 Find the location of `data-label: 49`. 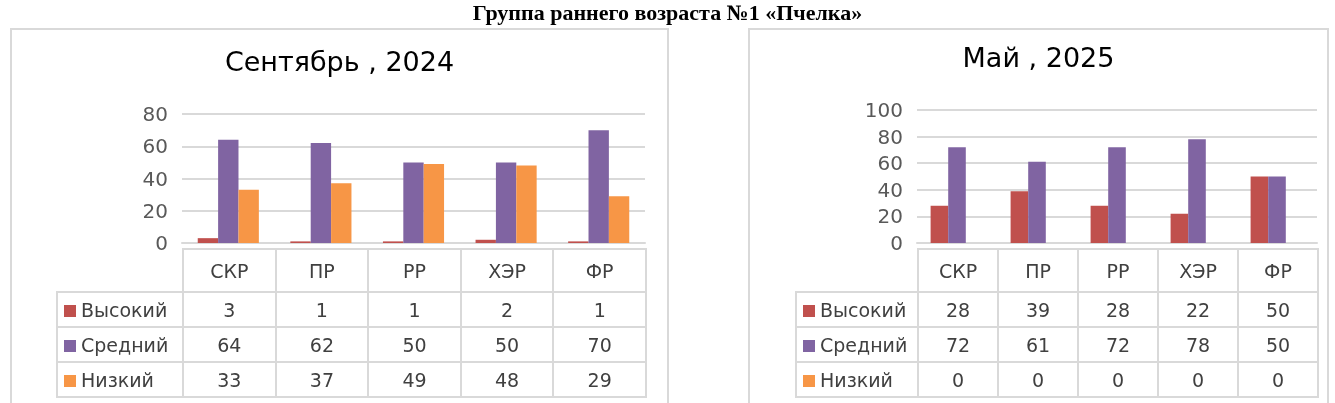

data-label: 49 is located at coordinates (414, 379).